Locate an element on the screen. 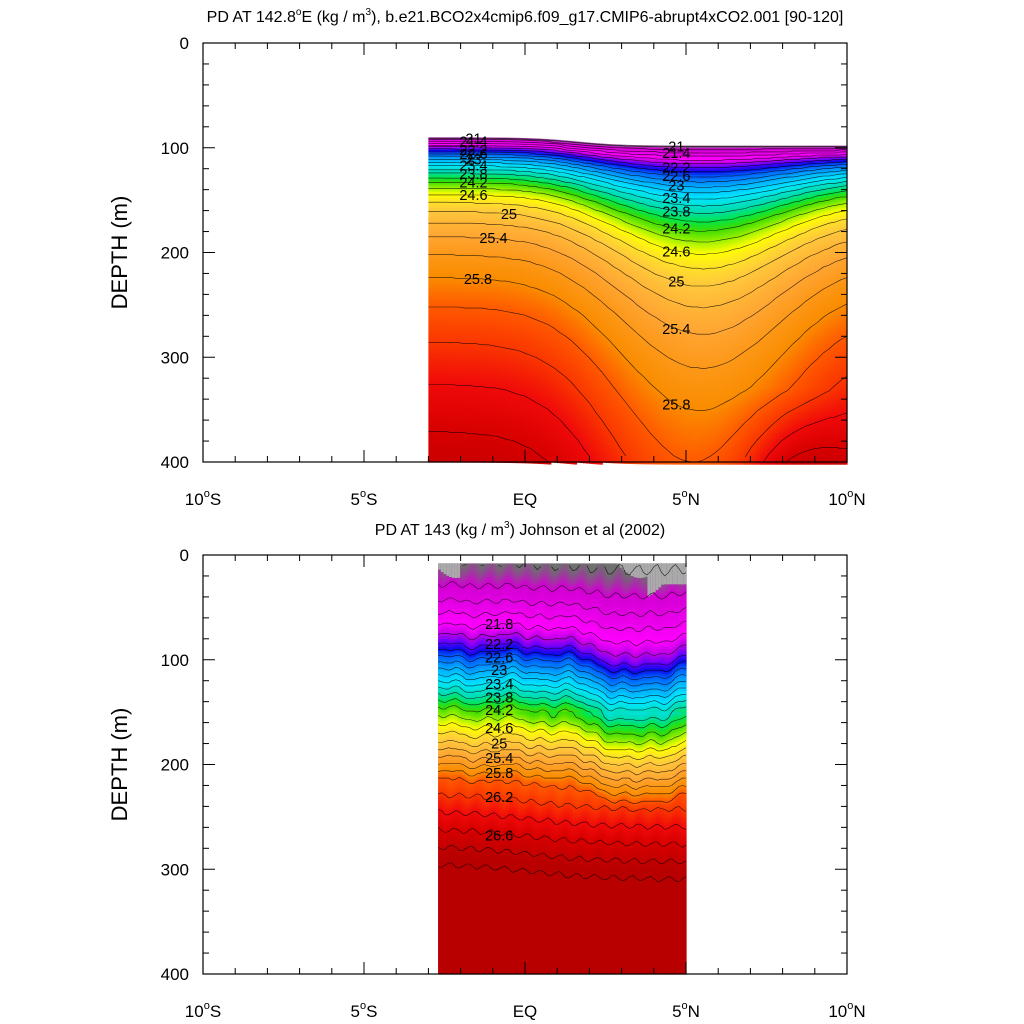 The image size is (1024, 1024). chart-title: PD AT 143 (kg / m3) Johnson et al (2002) is located at coordinates (520, 529).